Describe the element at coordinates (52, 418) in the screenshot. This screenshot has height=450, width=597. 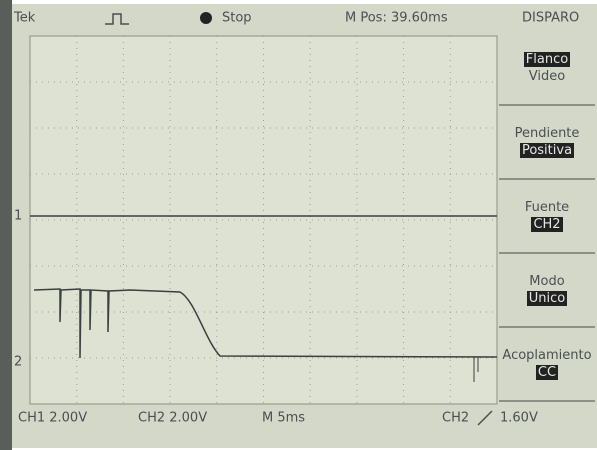
I see `ch1-scale: CH1 2.00V` at that location.